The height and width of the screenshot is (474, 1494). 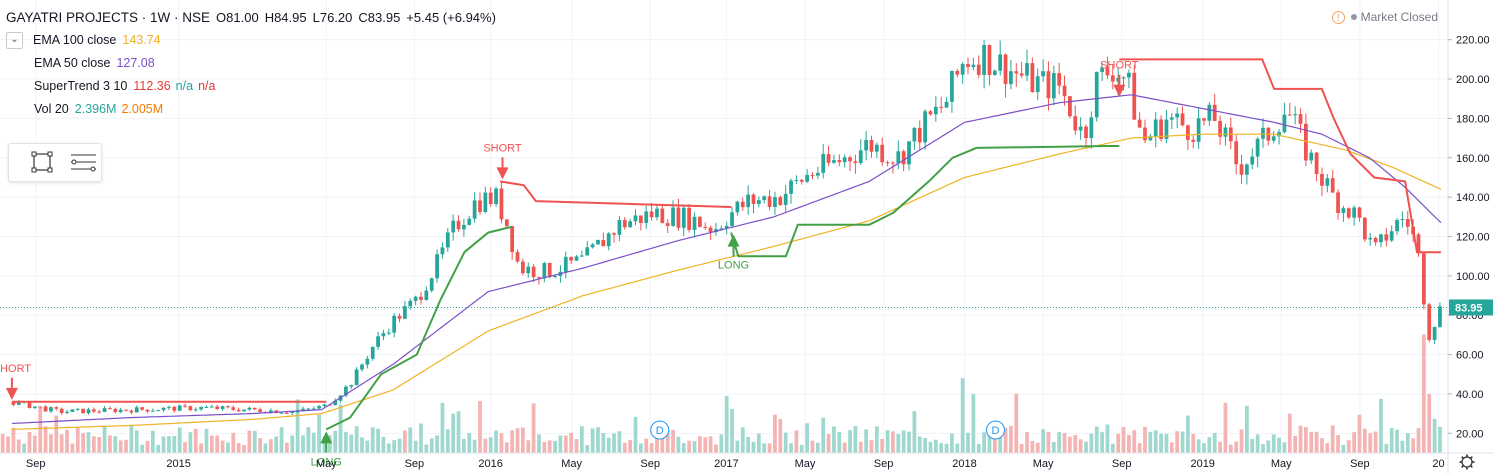 I want to click on short-arrow-icon, so click(x=11, y=393).